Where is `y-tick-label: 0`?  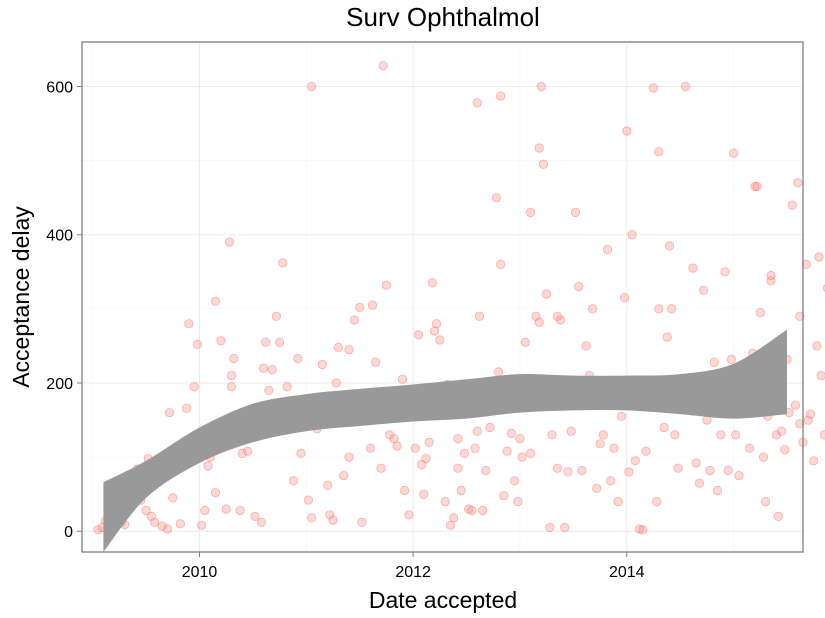 y-tick-label: 0 is located at coordinates (68, 532).